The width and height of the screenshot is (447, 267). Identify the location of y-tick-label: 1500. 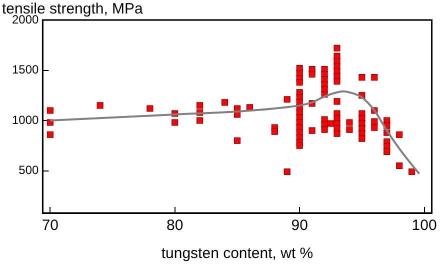
(26, 69).